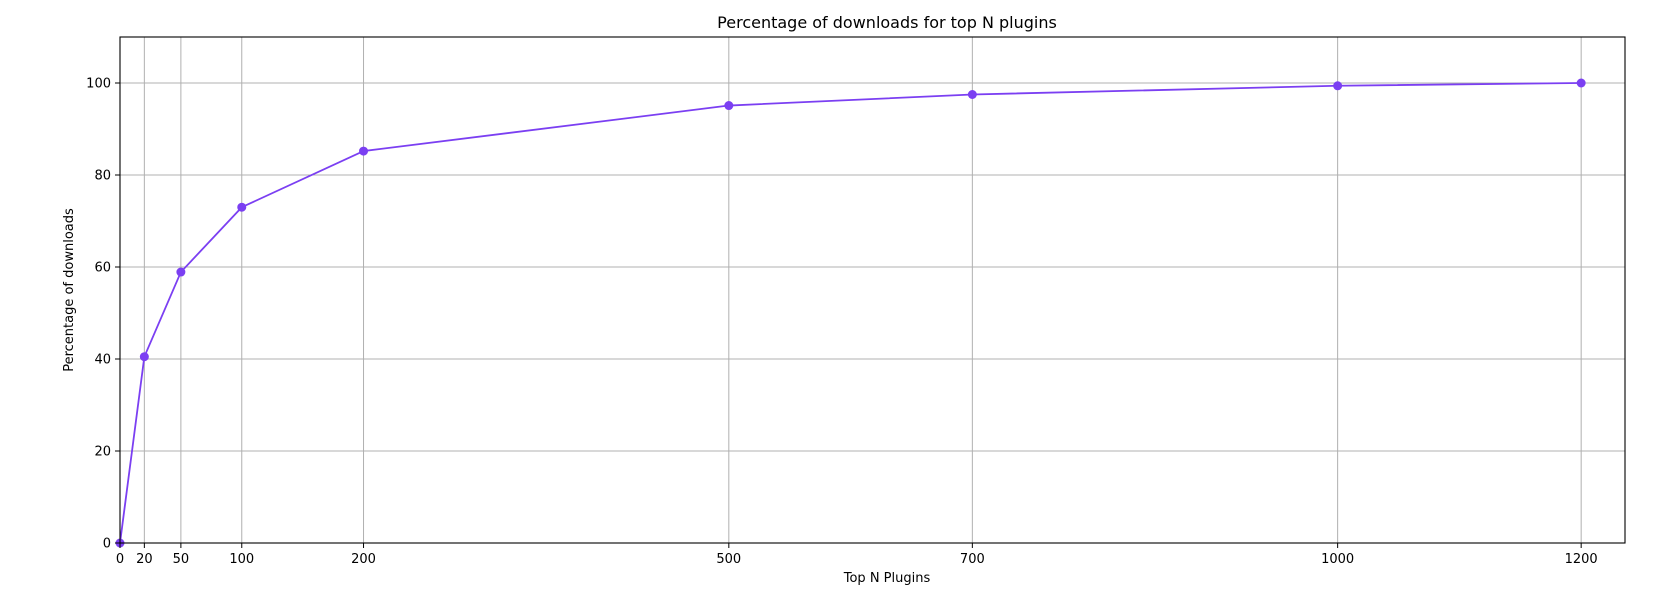 This screenshot has height=603, width=1677. I want to click on x-tick-label: 500, so click(728, 559).